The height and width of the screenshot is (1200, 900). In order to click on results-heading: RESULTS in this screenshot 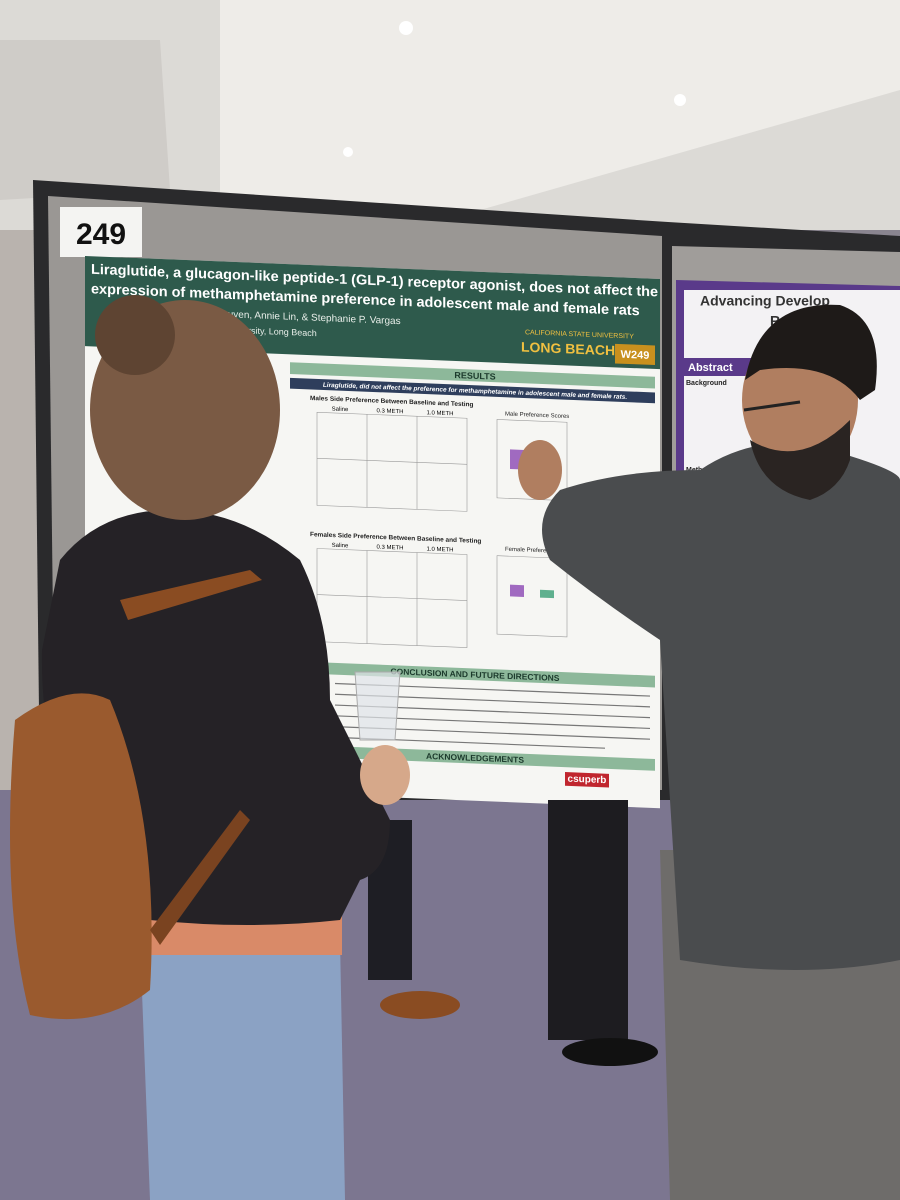, I will do `click(474, 376)`.